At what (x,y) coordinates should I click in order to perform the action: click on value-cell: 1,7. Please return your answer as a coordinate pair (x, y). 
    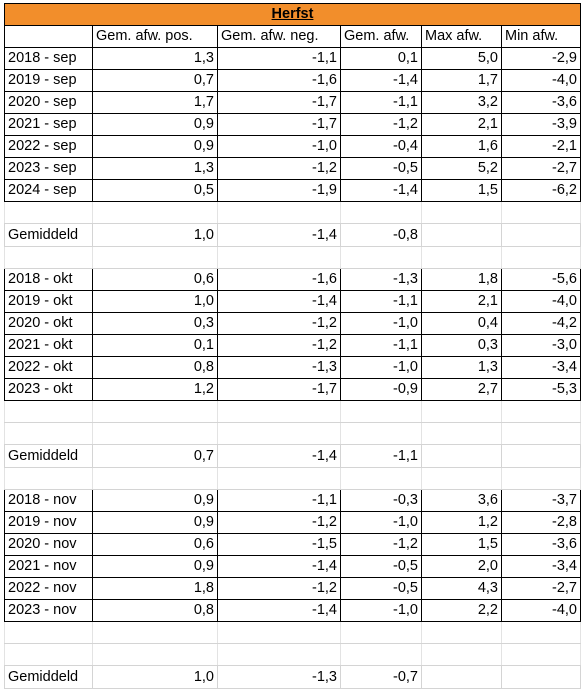
    Looking at the image, I should click on (461, 80).